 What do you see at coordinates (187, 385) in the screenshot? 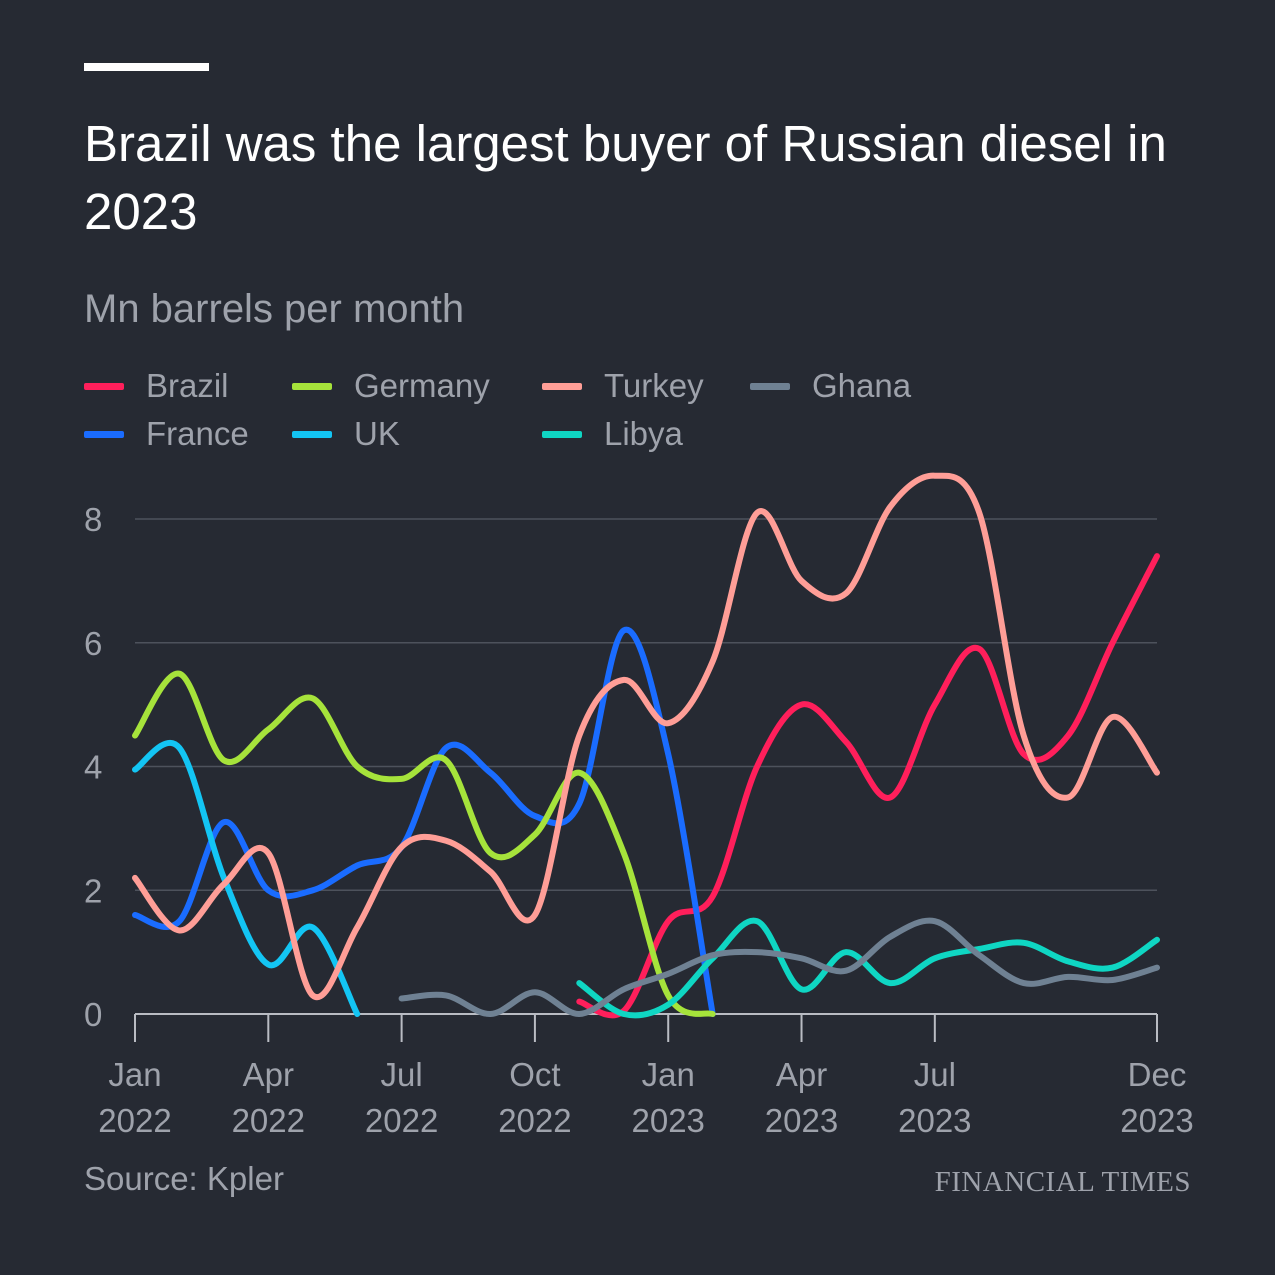
I see `legend-label: Brazil` at bounding box center [187, 385].